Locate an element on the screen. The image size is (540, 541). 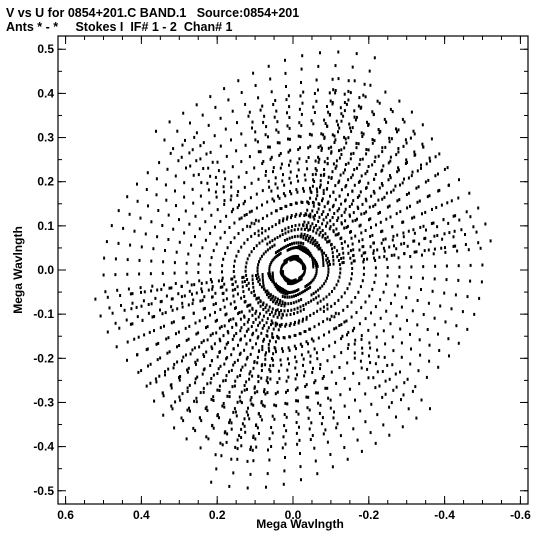
x-axis-label: Mega Wavlngth is located at coordinates (300, 524).